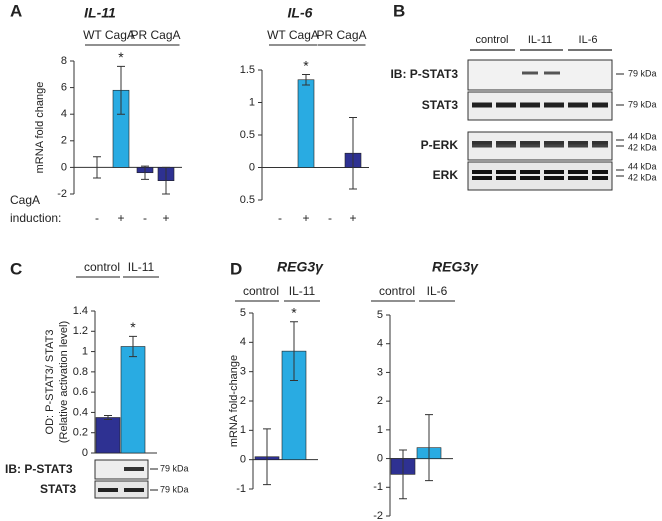 The width and height of the screenshot is (662, 521). What do you see at coordinates (437, 291) in the screenshot?
I see `x-tick-label: IL-6` at bounding box center [437, 291].